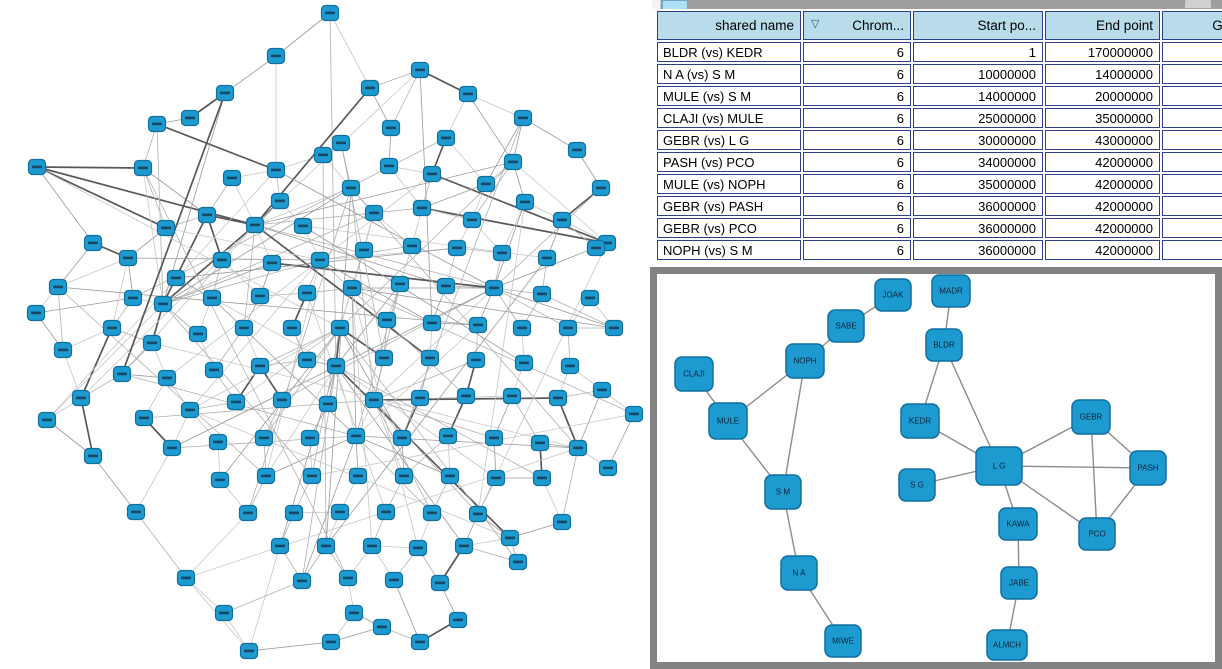  I want to click on node-KEDR: KEDR, so click(920, 421).